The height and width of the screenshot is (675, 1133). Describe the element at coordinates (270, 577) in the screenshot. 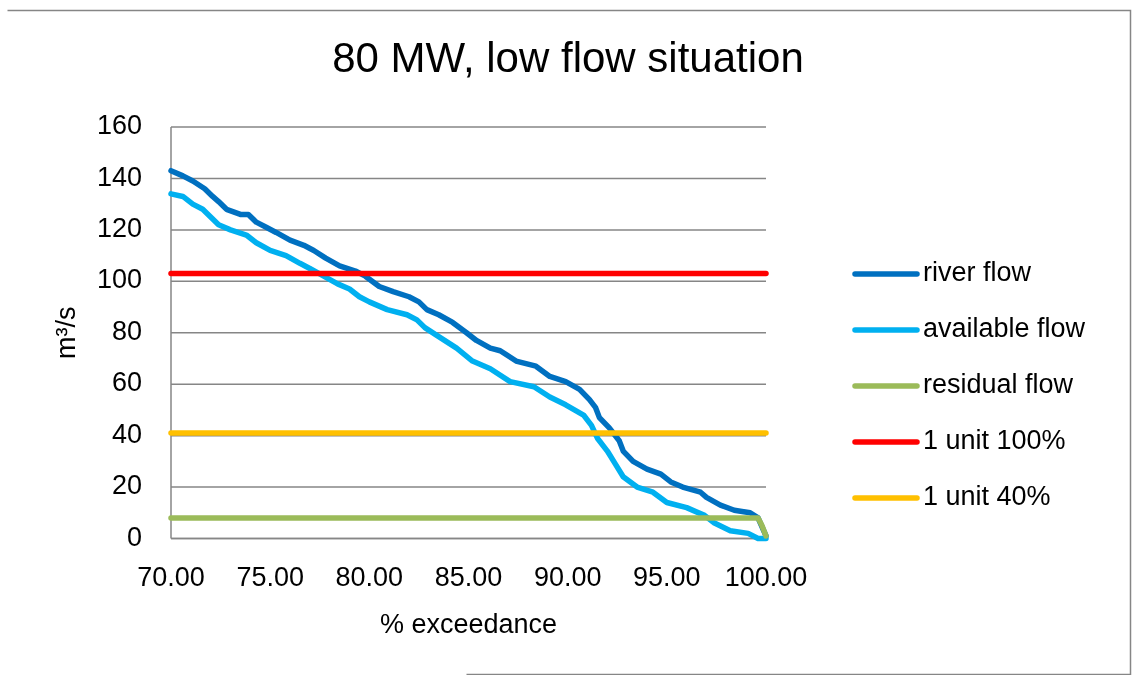

I see `x-tick-label: 75.00` at that location.